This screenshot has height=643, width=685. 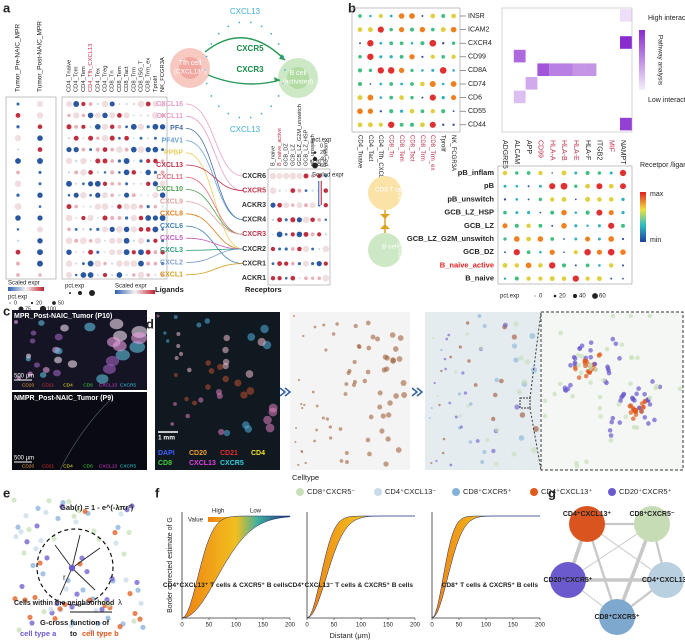 I want to click on diagram-label: (activated), so click(x=400, y=254).